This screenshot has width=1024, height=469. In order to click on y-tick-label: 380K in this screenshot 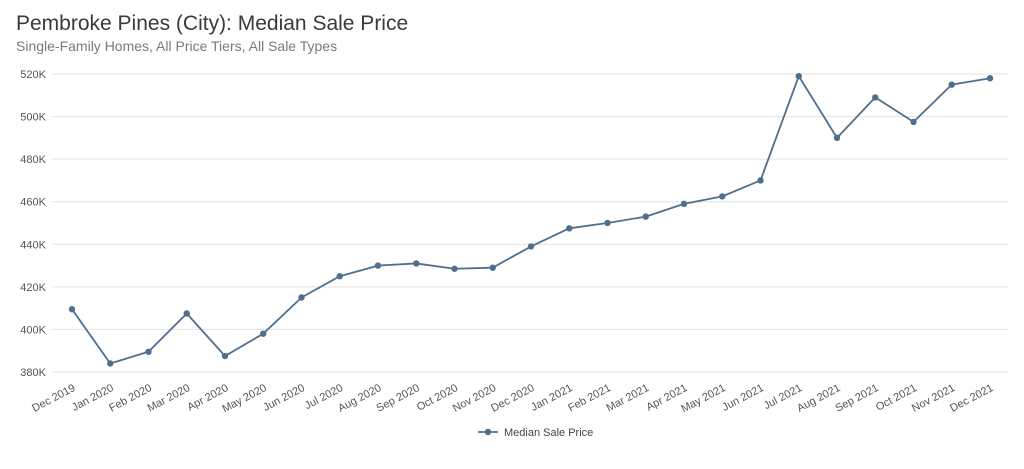, I will do `click(33, 373)`.